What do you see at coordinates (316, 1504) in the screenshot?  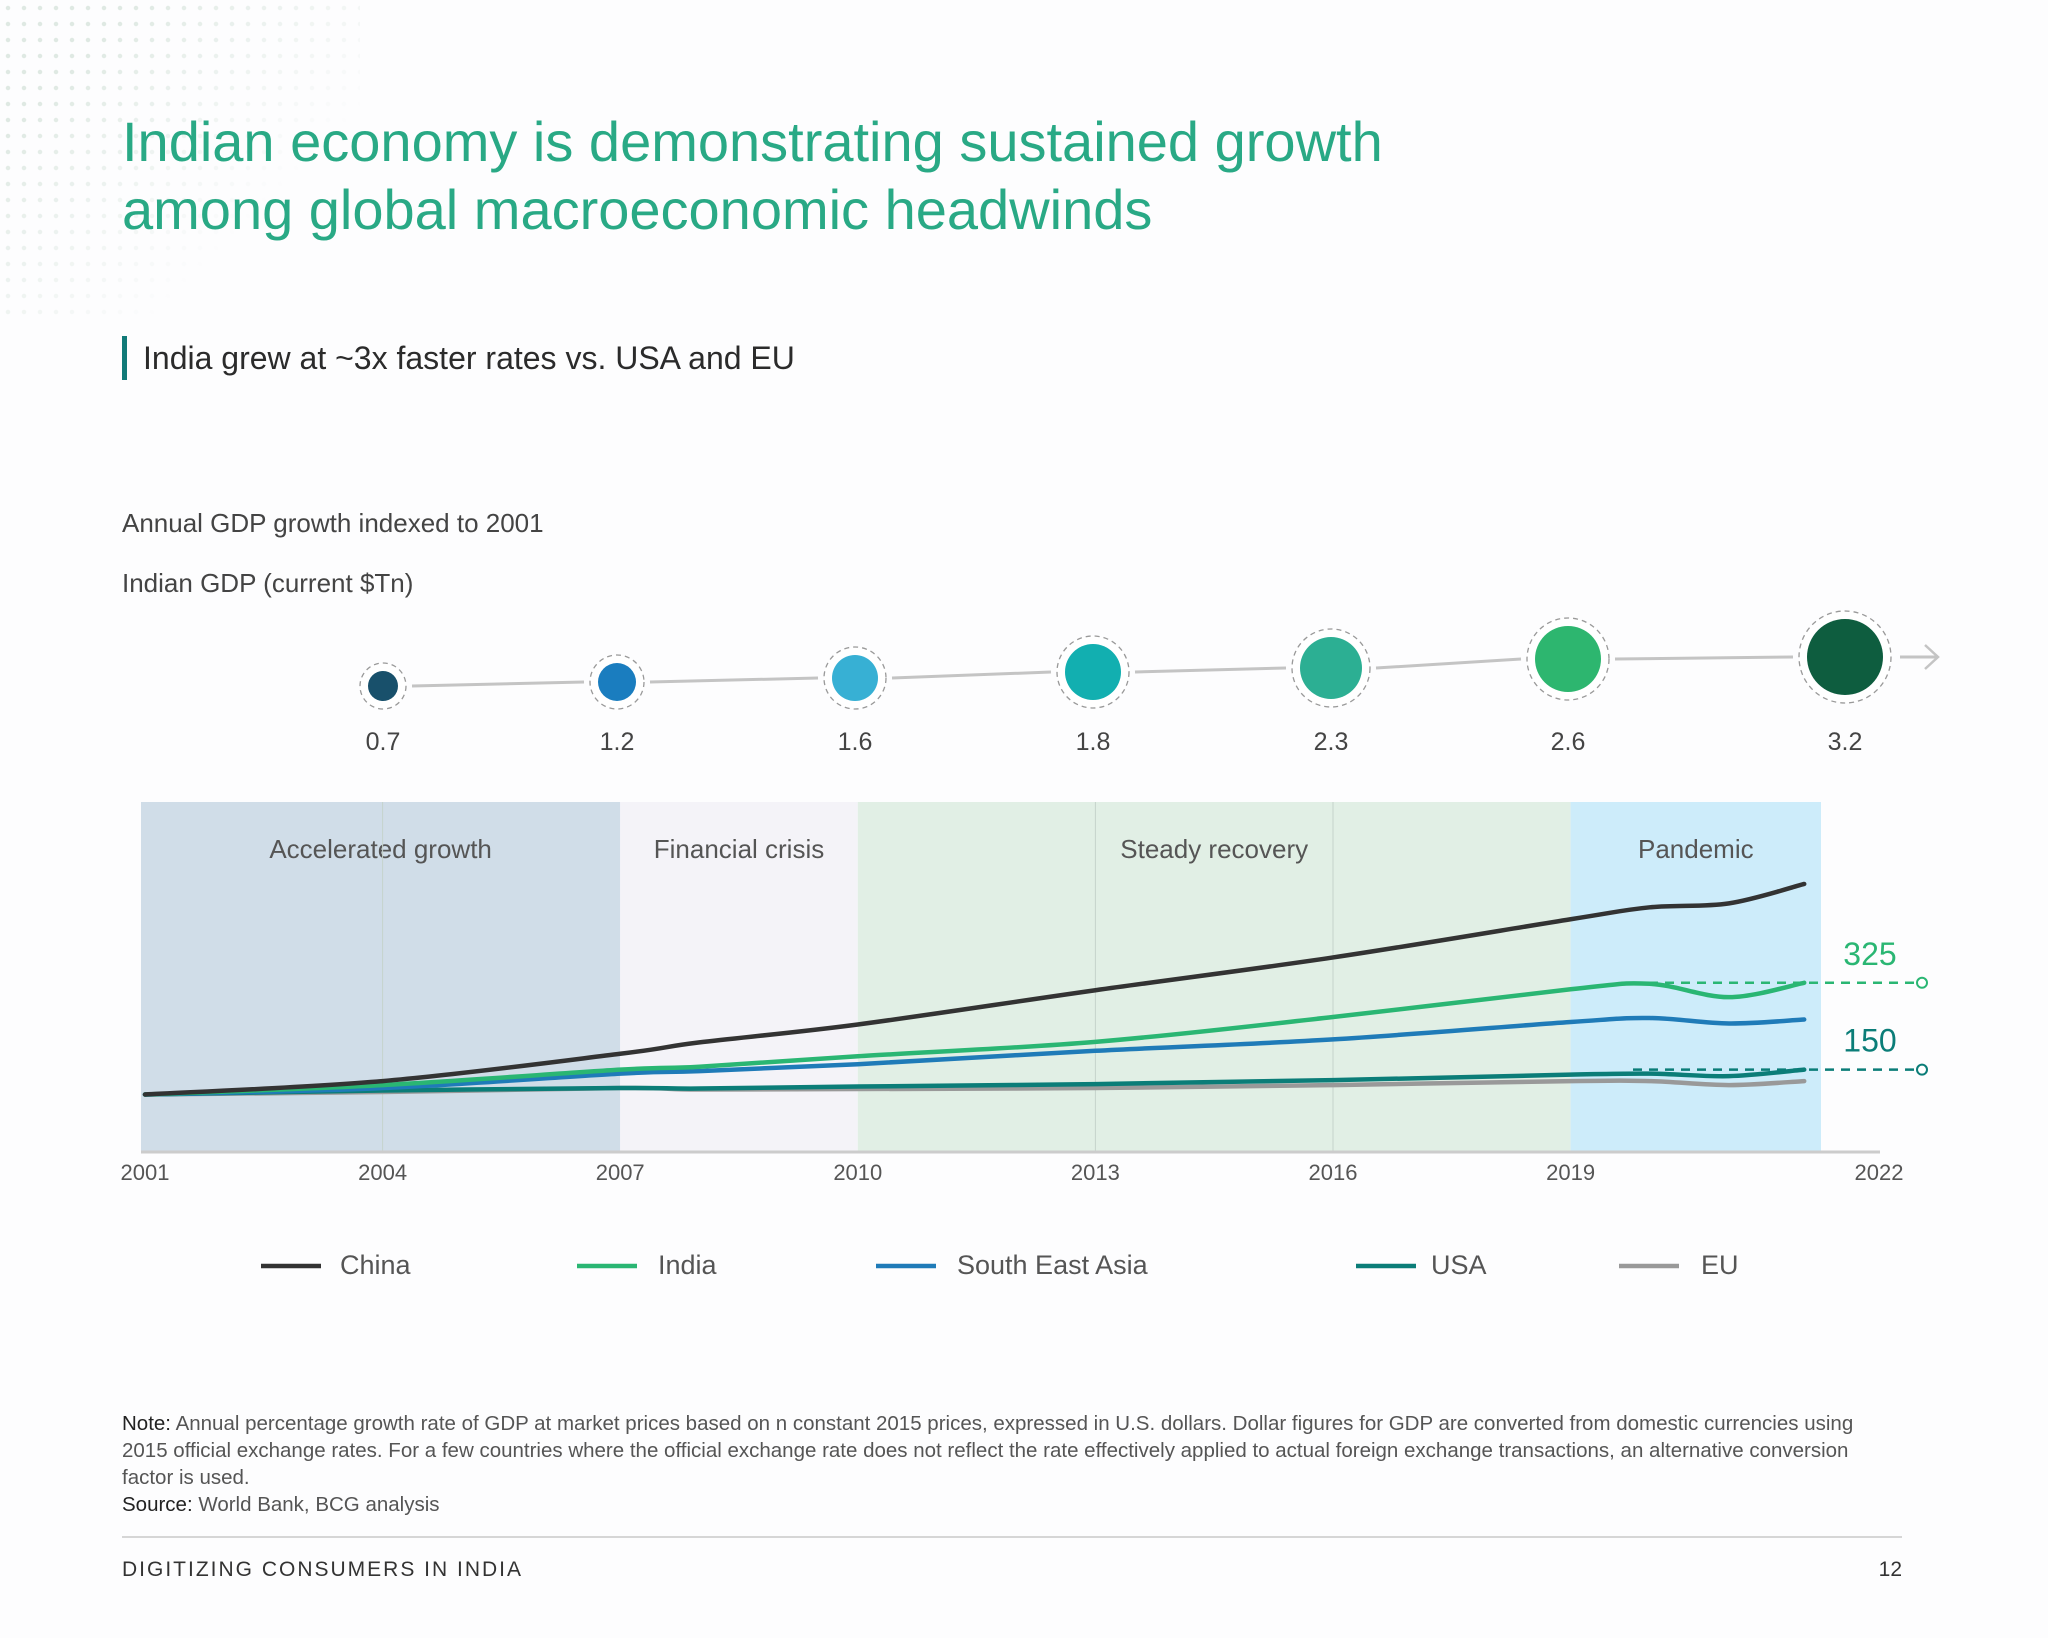 I see `source-text: World Bank, BCG analysis` at bounding box center [316, 1504].